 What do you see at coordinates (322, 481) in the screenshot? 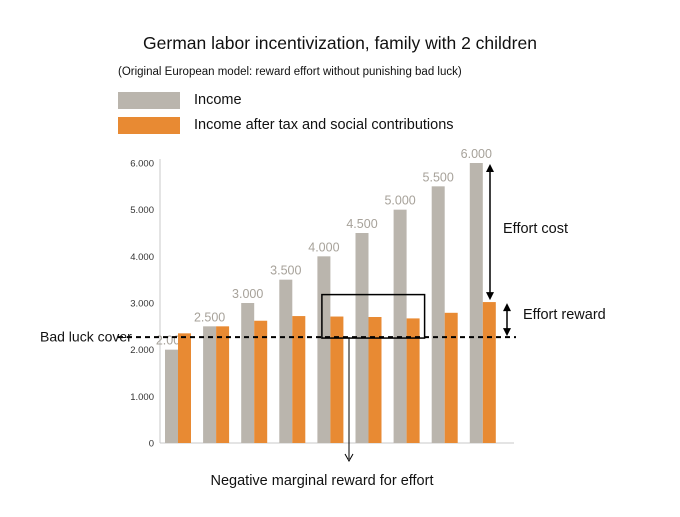
I see `negative-reward-label: Negative marginal reward for effort` at bounding box center [322, 481].